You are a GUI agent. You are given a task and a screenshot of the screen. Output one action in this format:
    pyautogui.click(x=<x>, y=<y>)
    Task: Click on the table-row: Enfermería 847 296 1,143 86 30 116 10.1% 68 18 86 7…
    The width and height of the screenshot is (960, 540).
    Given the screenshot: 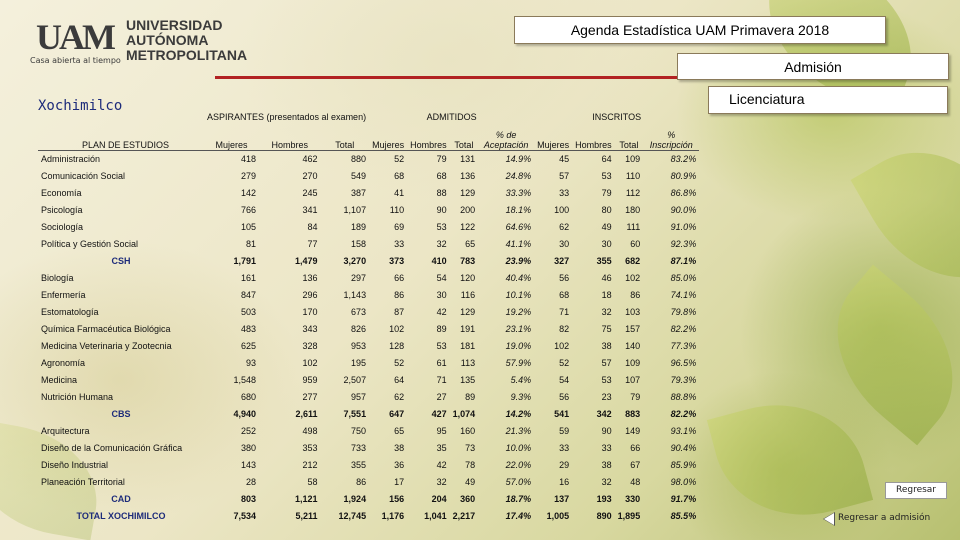 What is the action you would take?
    pyautogui.click(x=368, y=294)
    